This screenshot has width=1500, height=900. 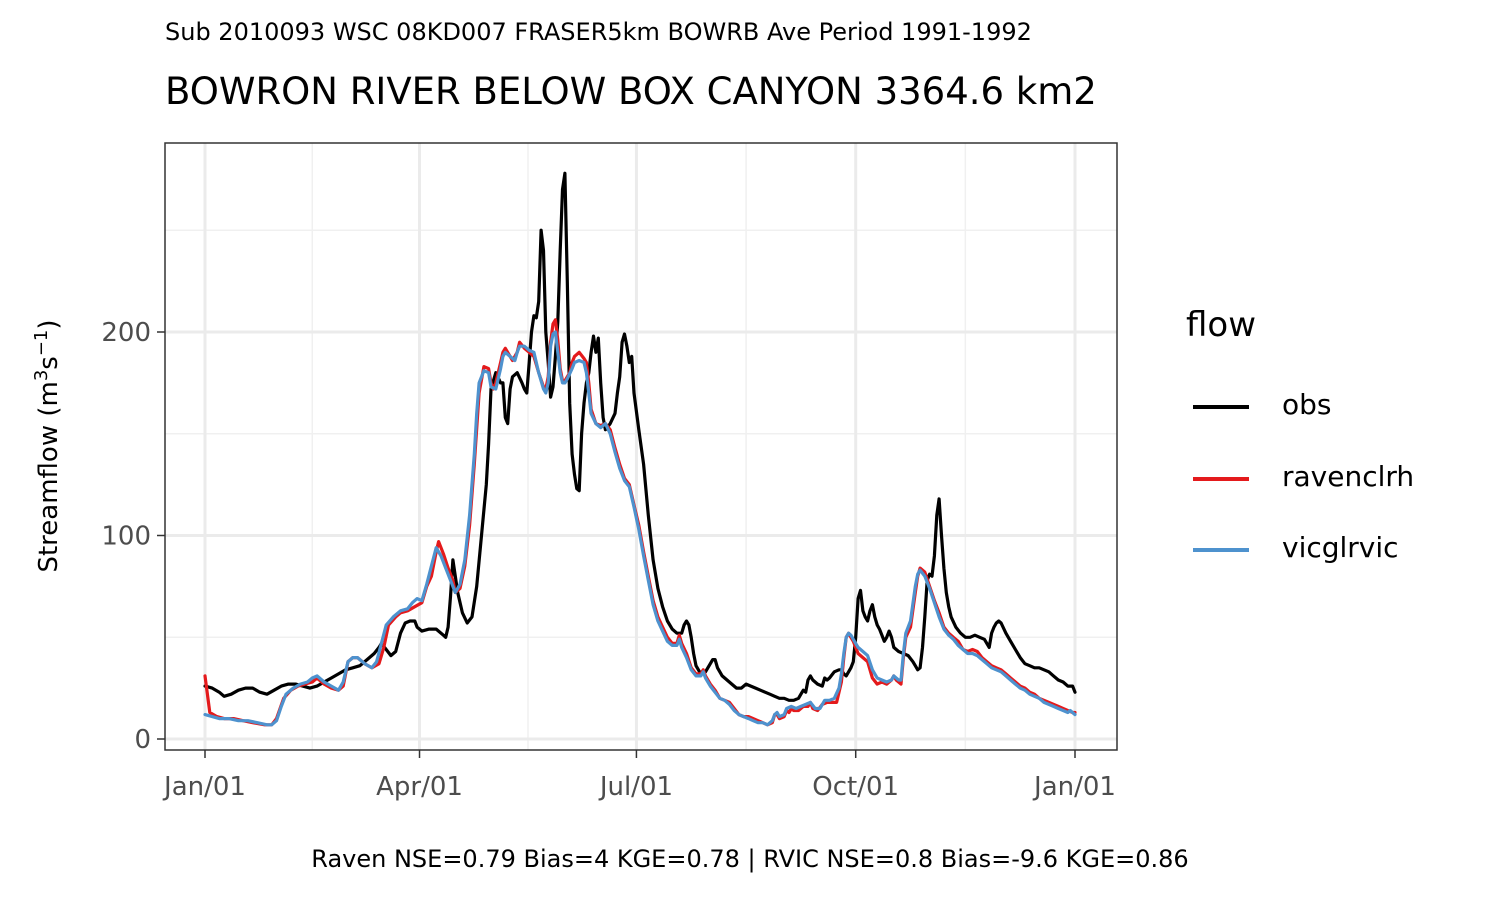 I want to click on legend-swatch-ravenclrh, so click(x=1221, y=479).